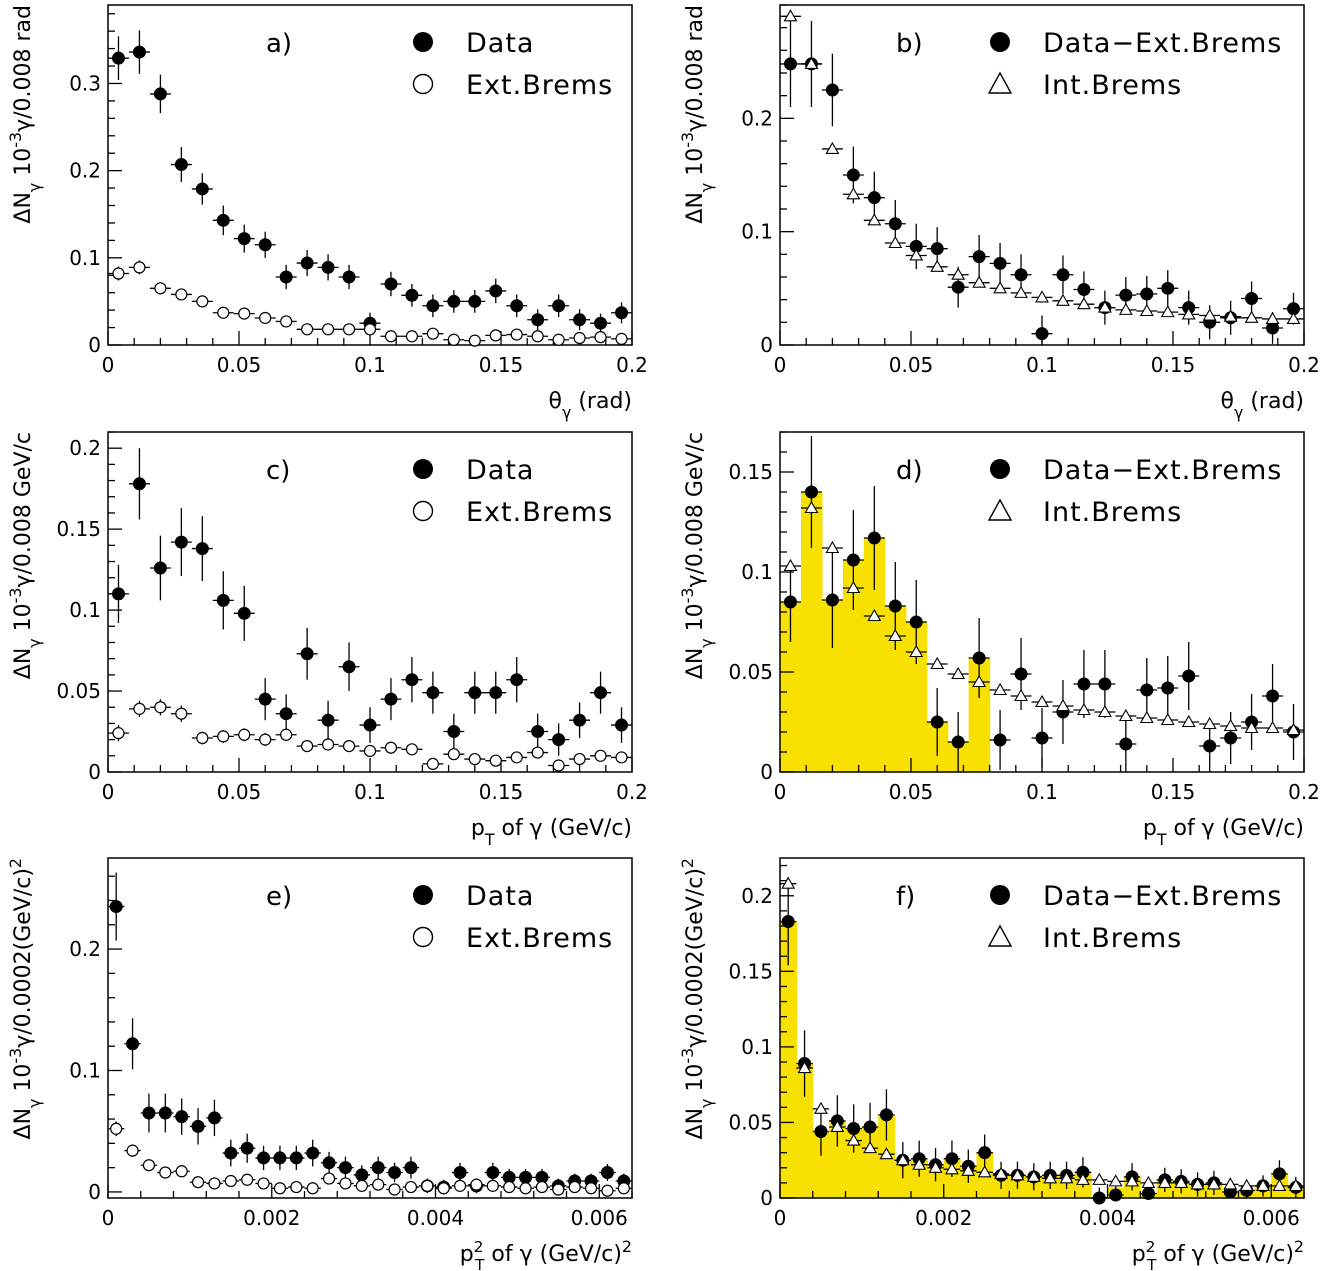  What do you see at coordinates (501, 792) in the screenshot?
I see `x-tick-label: 0.15` at bounding box center [501, 792].